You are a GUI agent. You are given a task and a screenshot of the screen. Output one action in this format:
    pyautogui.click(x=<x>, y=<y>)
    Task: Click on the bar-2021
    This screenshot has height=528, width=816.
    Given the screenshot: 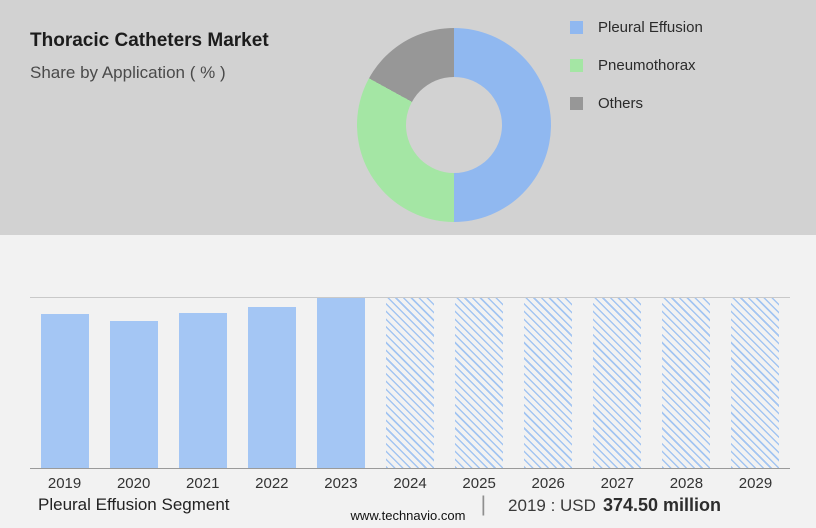 What is the action you would take?
    pyautogui.click(x=202, y=390)
    